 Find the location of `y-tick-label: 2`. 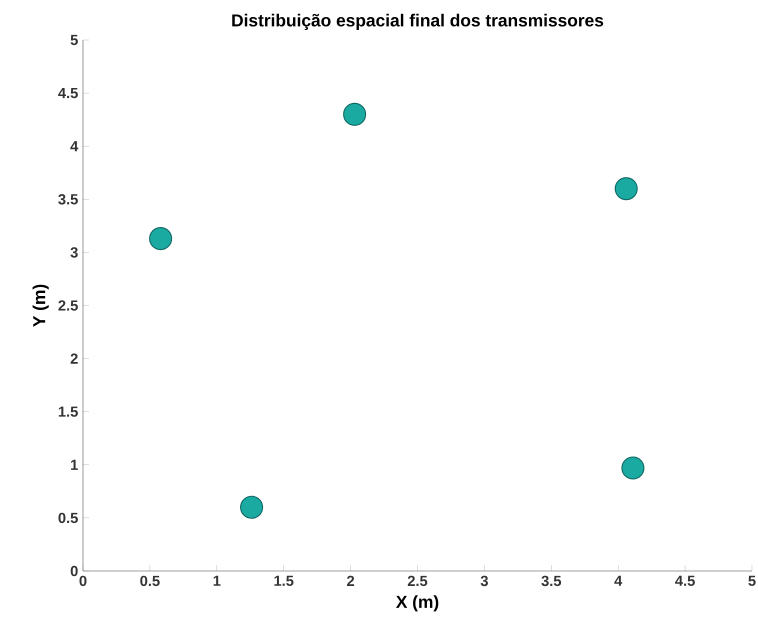

y-tick-label: 2 is located at coordinates (74, 358).